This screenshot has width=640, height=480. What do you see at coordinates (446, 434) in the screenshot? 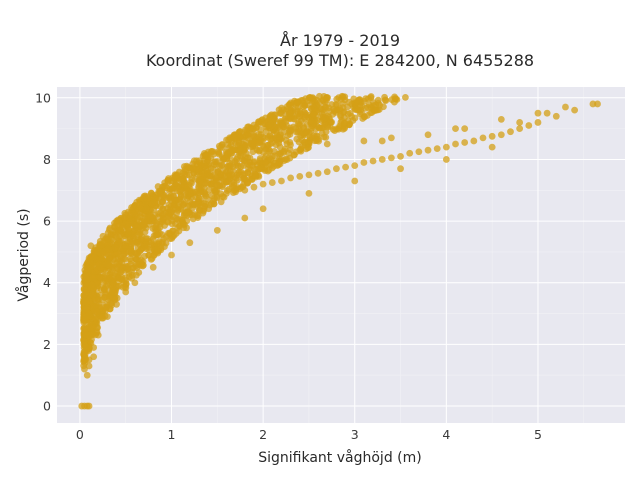
I see `x-tick-label: 4` at bounding box center [446, 434].